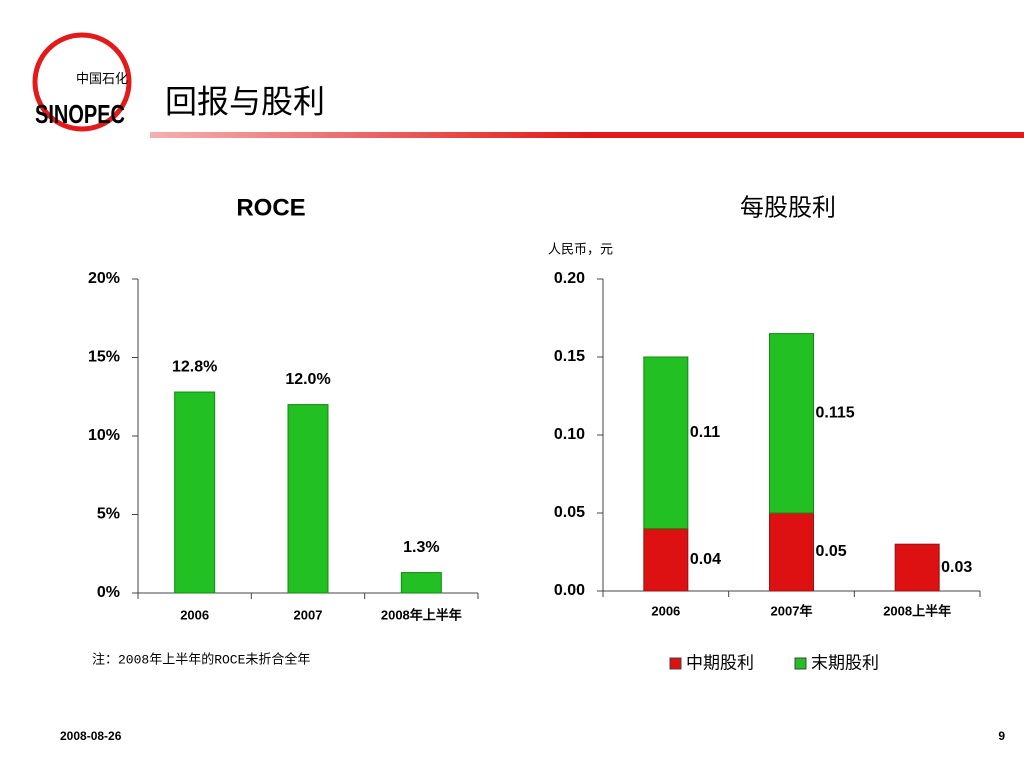 The width and height of the screenshot is (1024, 773). I want to click on logo-ring, so click(82, 82).